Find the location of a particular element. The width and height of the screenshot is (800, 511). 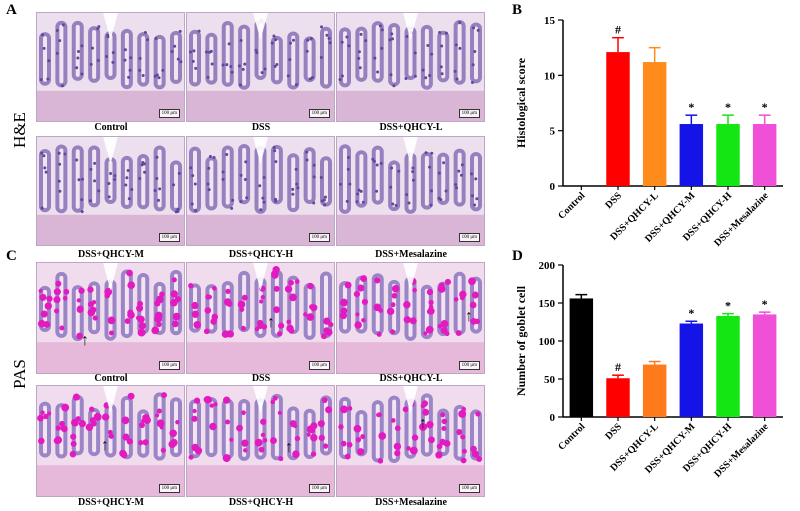

caption-he-mesalazine: DSS+Mesalazine is located at coordinates (411, 254).